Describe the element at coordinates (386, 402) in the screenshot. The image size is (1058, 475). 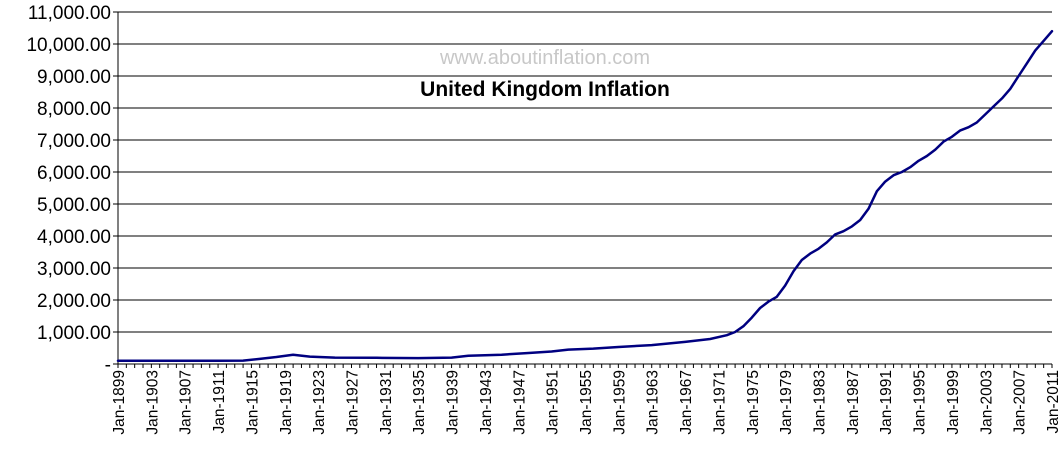
I see `x-tick-label: Jan-1931` at that location.